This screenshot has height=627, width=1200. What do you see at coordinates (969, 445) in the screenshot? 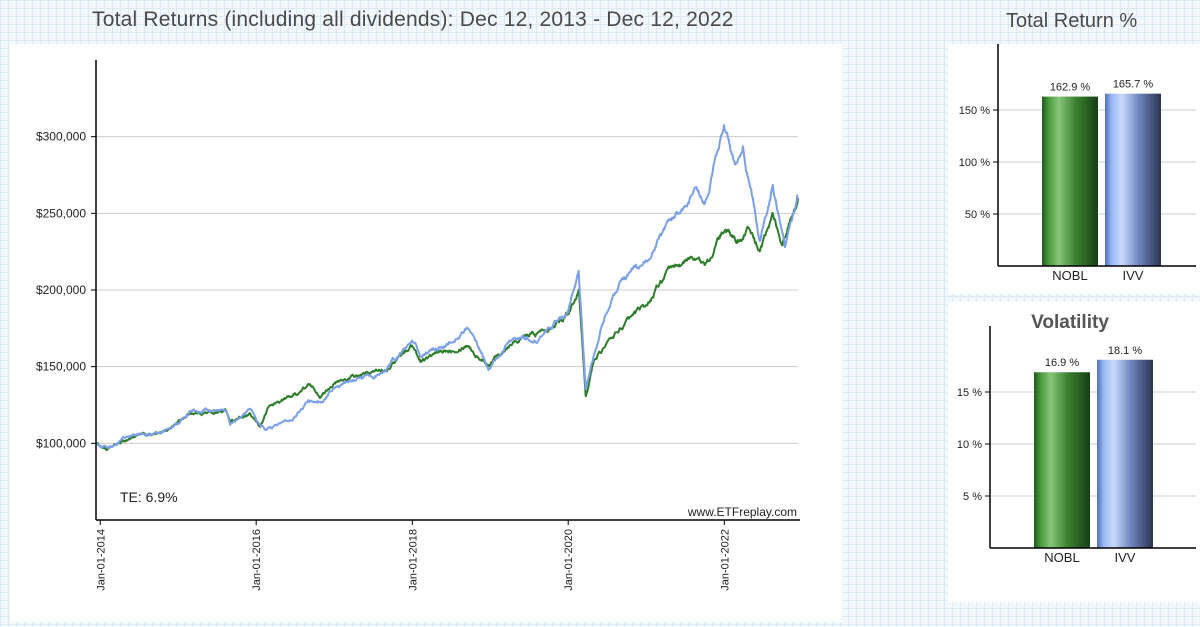
I see `y-tick-label: 10 %` at bounding box center [969, 445].